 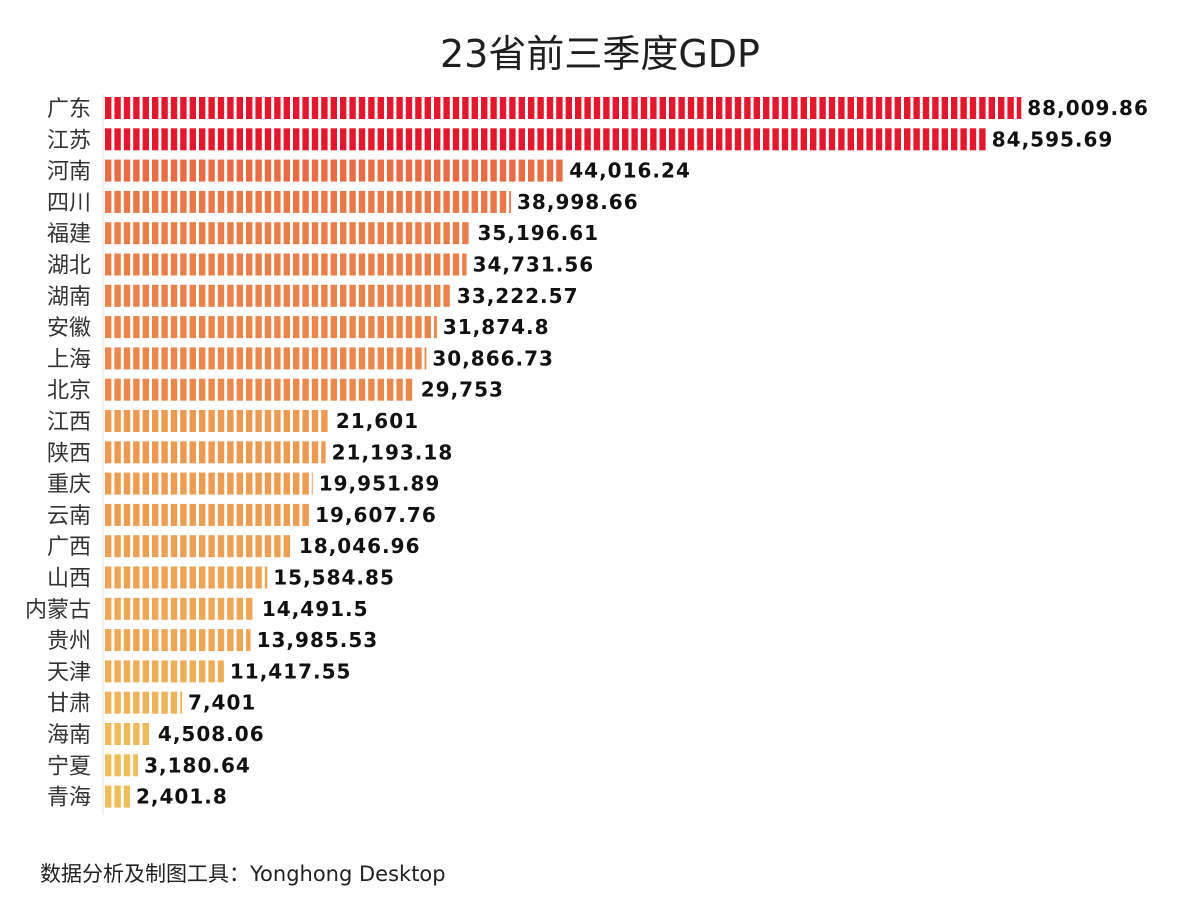 What do you see at coordinates (182, 797) in the screenshot?
I see `value-label: 2,401.8` at bounding box center [182, 797].